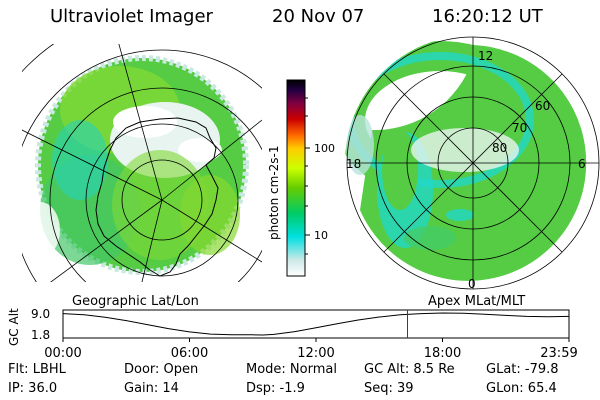 Image resolution: width=600 pixels, height=400 pixels. Describe the element at coordinates (521, 388) in the screenshot. I see `glon-info: GLon: 65.4` at that location.